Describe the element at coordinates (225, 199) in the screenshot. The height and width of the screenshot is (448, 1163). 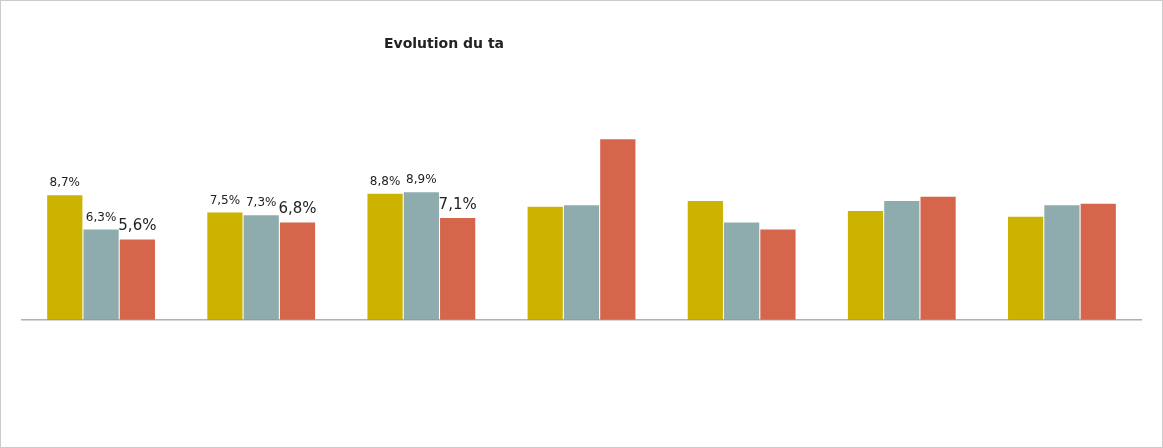
I see `data-label: 7,5%` at that location.